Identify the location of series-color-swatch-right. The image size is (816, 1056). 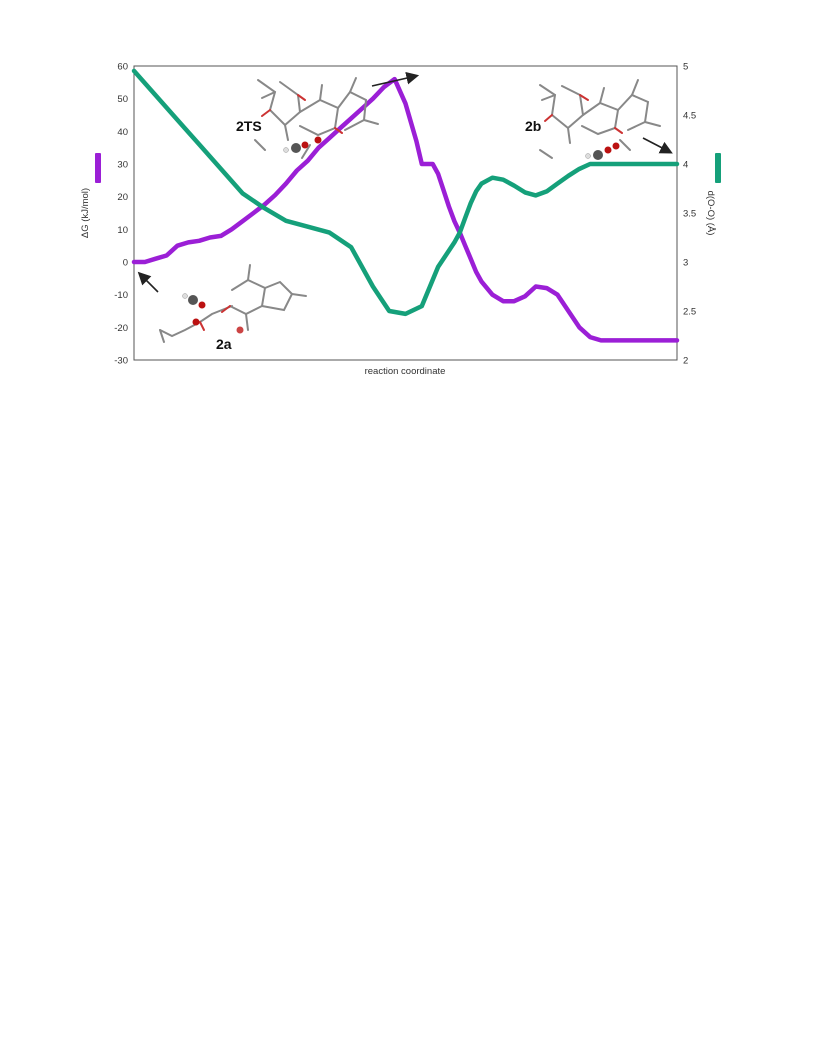
(718, 168).